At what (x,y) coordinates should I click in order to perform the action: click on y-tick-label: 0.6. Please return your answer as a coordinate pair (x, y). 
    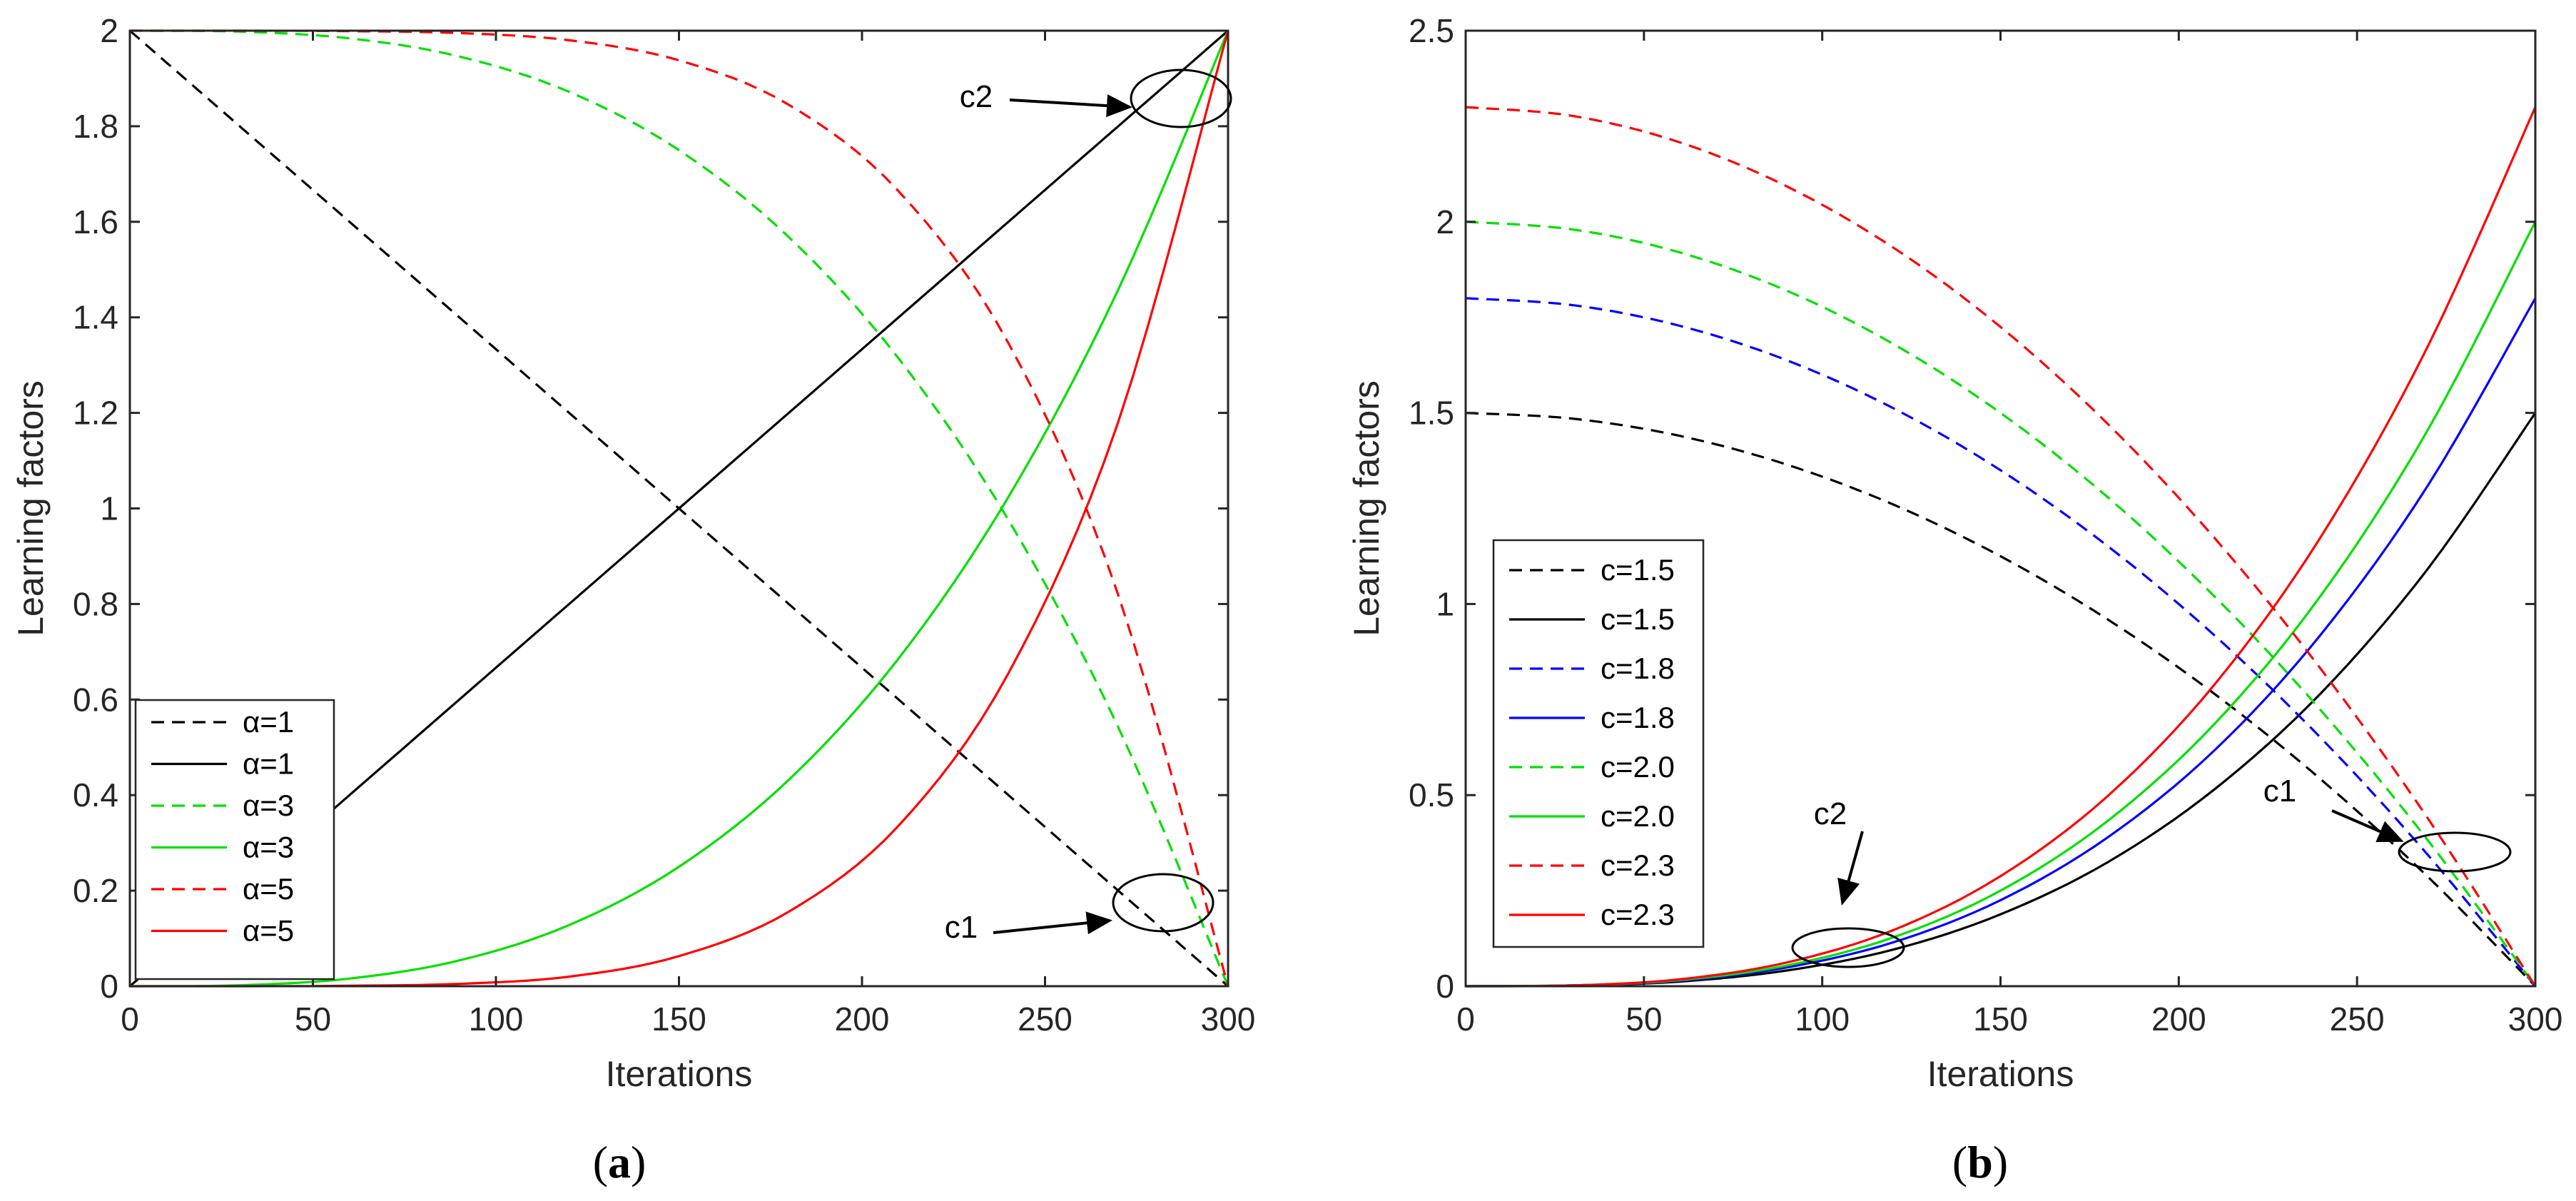
    Looking at the image, I should click on (95, 699).